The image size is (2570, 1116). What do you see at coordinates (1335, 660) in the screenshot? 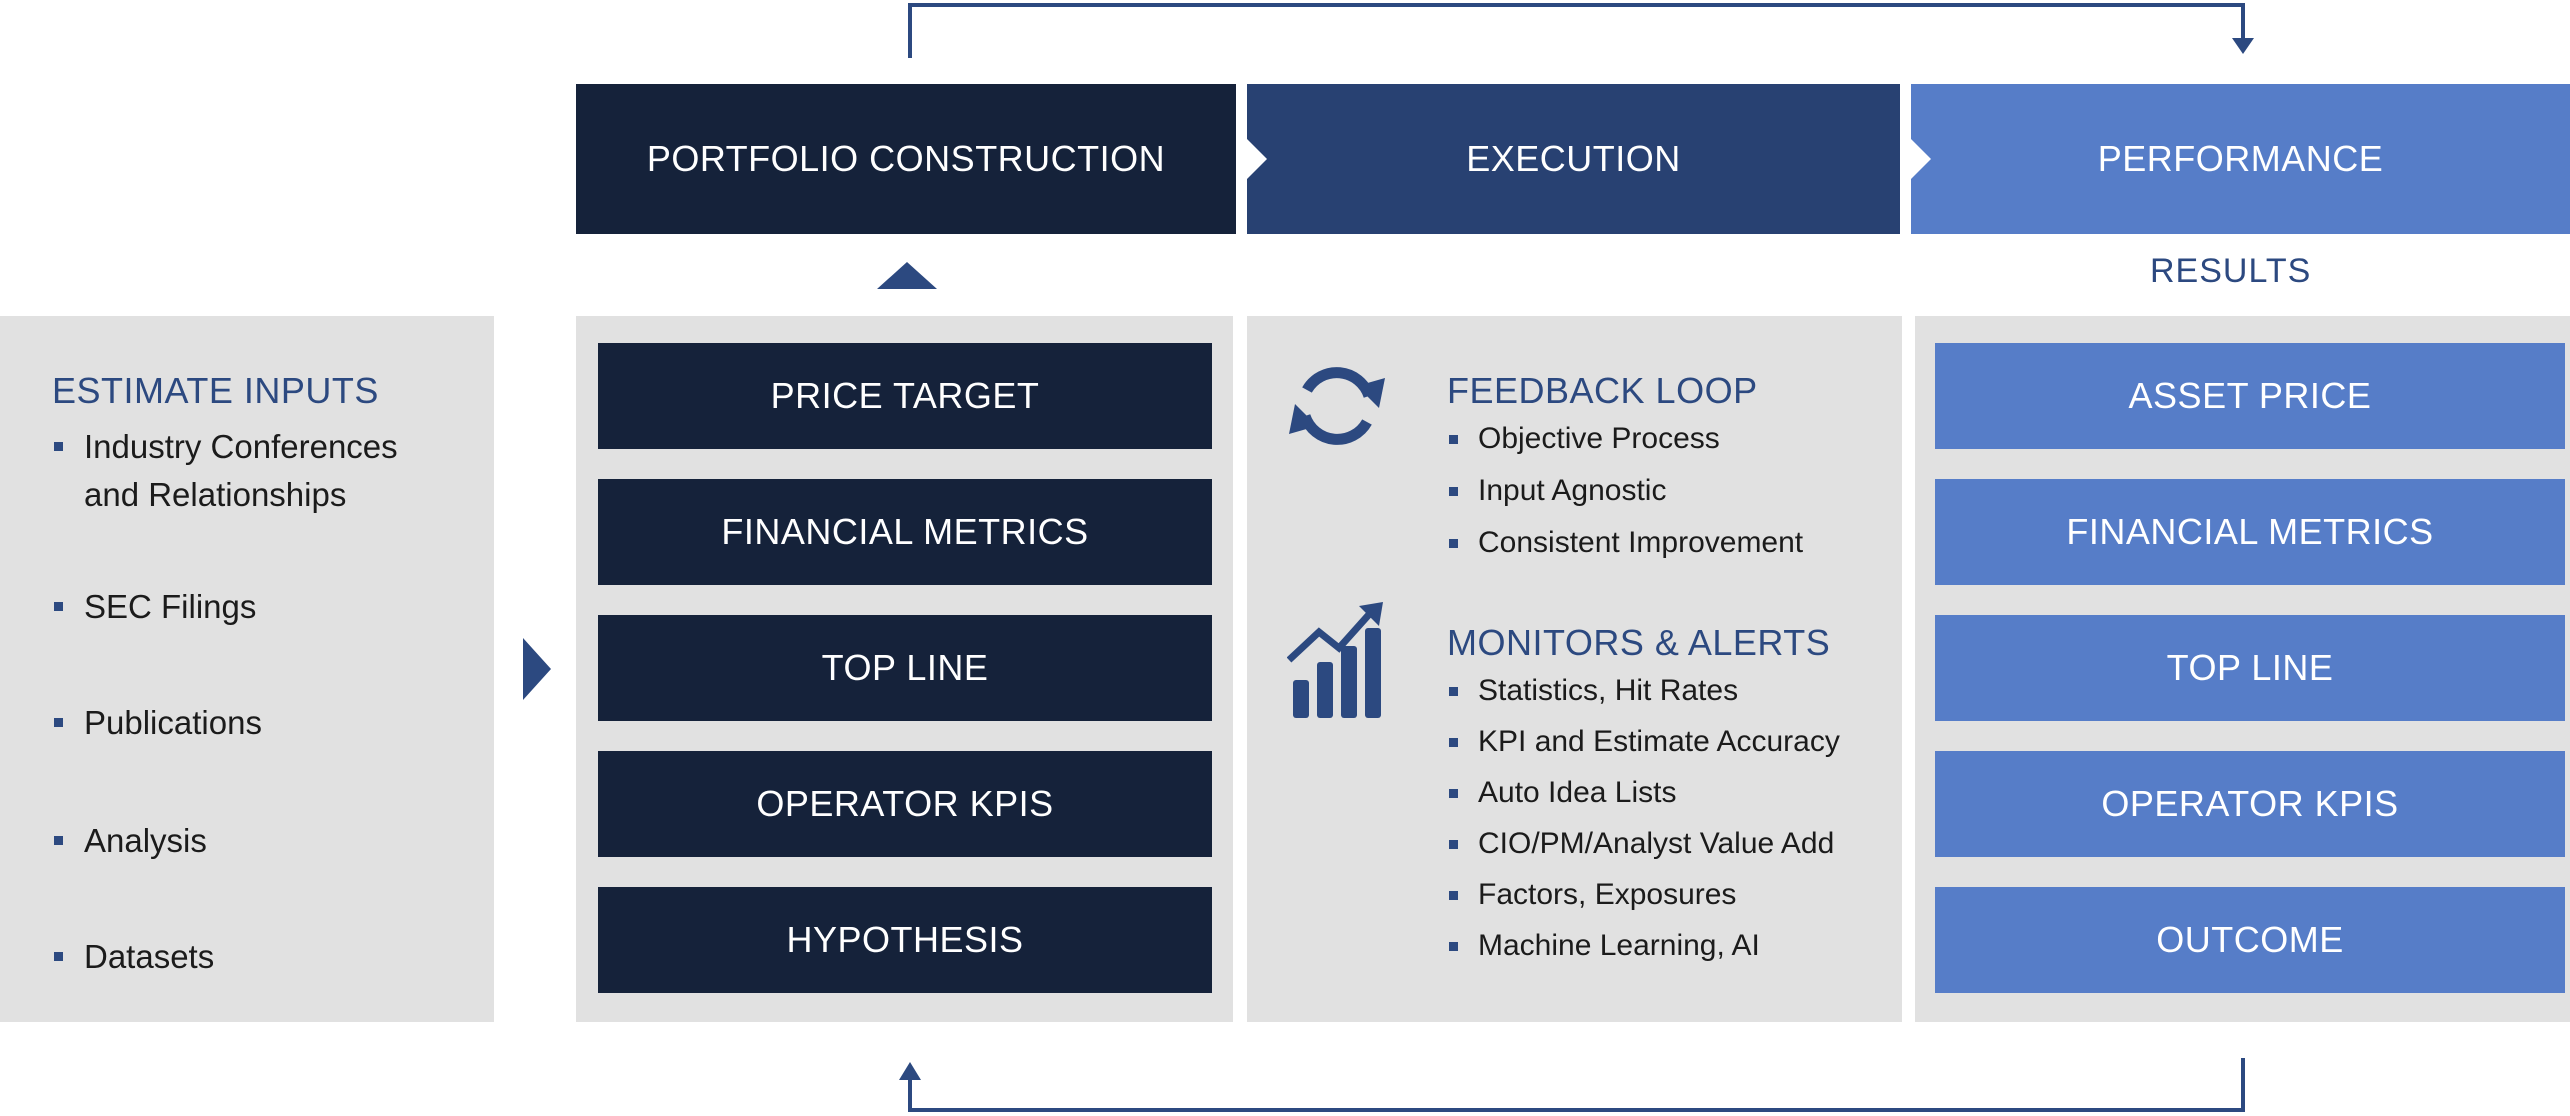
I see `growth-chart-icon` at bounding box center [1335, 660].